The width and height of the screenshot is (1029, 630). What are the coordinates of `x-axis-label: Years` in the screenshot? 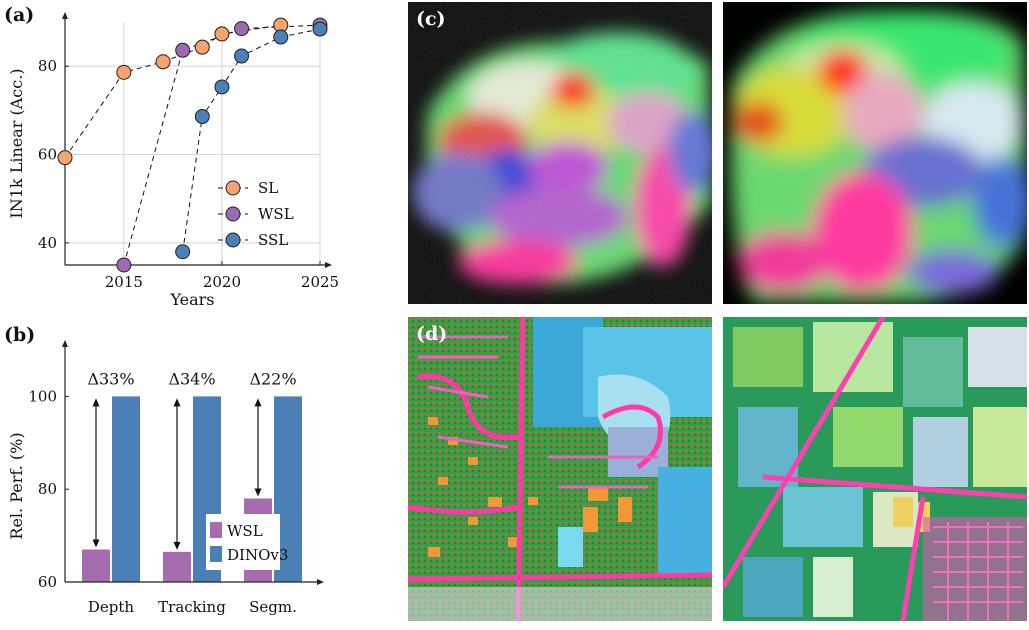 It's located at (191, 299).